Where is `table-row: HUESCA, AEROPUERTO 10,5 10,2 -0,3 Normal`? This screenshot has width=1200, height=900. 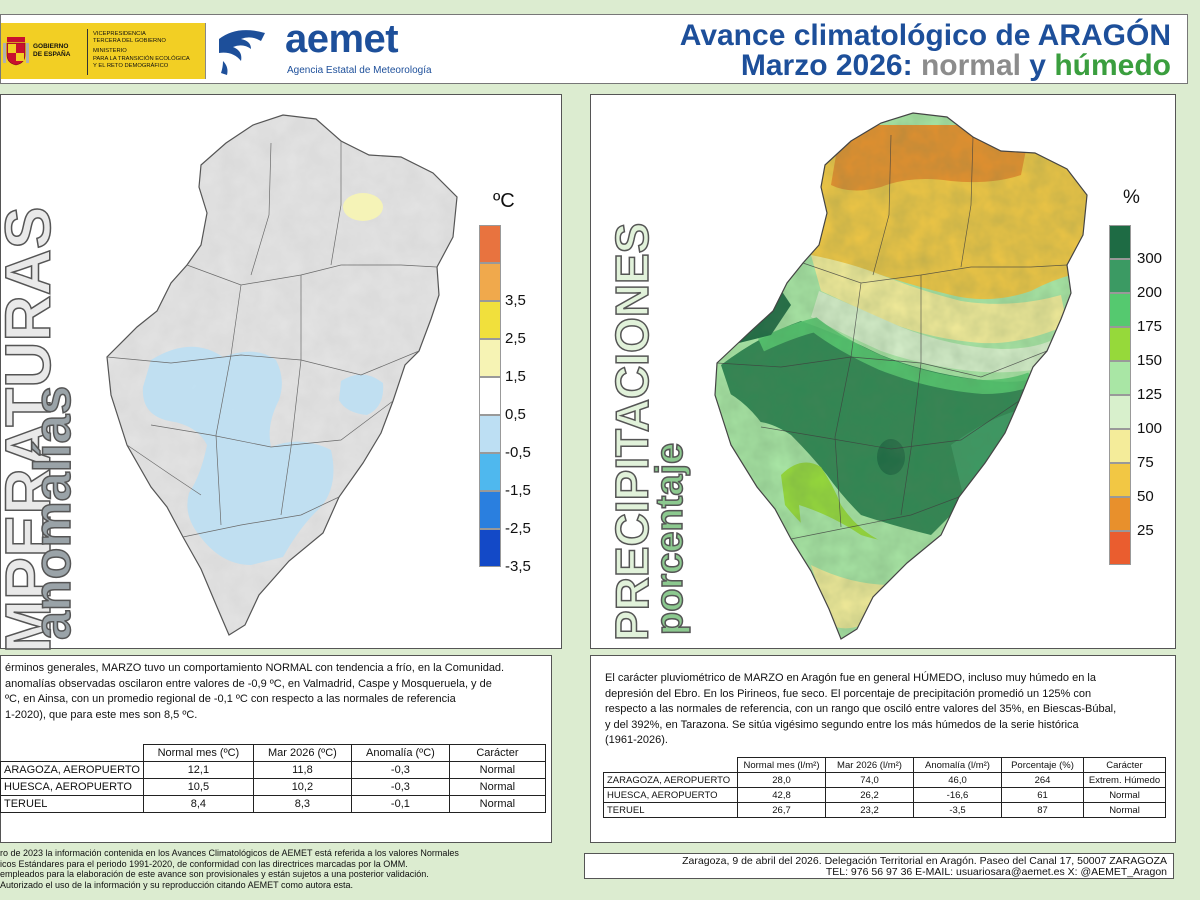 table-row: HUESCA, AEROPUERTO 10,5 10,2 -0,3 Normal is located at coordinates (273, 787).